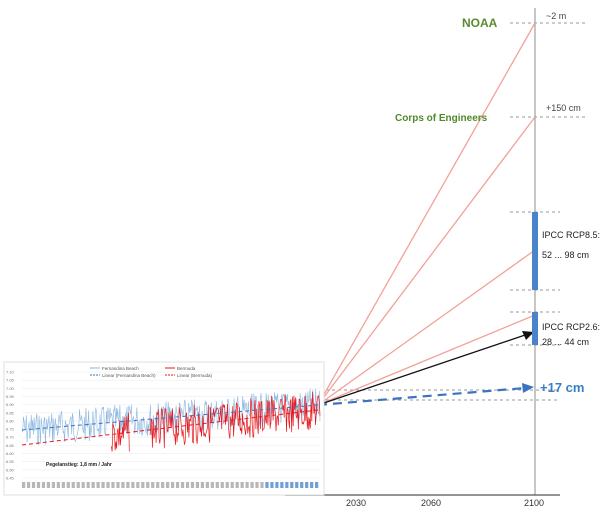  Describe the element at coordinates (79, 465) in the screenshot. I see `inset-annotation: Pegelanstieg: 1,8 mm / Jahr` at that location.